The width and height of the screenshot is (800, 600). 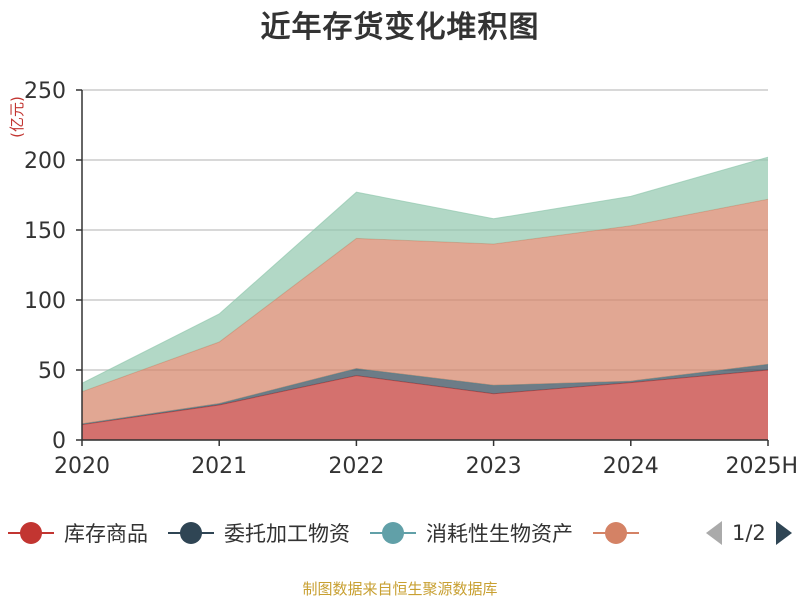 I want to click on x-tick-label: 2022, so click(x=356, y=466).